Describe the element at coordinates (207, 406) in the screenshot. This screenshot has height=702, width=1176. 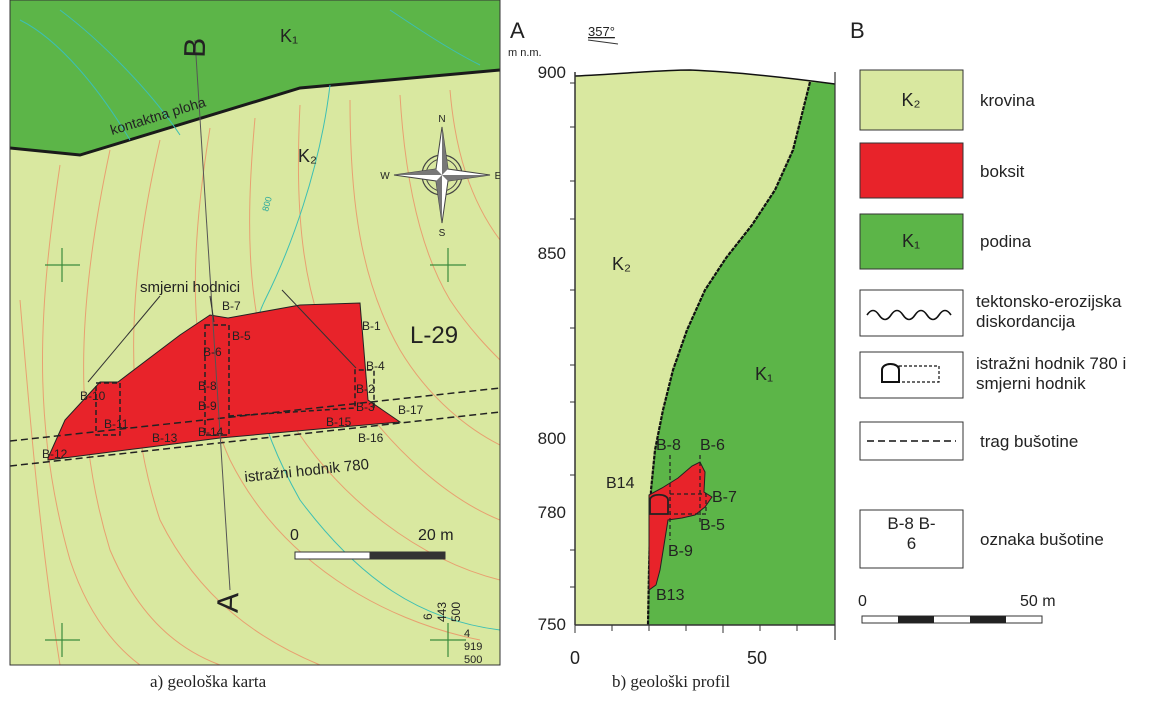
I see `borehole-label: B-9` at that location.